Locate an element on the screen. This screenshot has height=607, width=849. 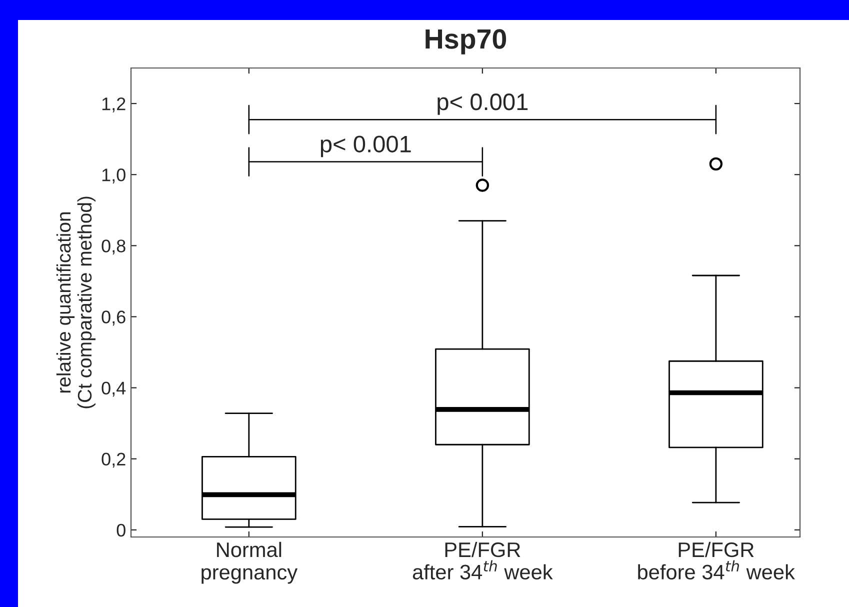
y-axis-title: relative quantification (Ct comparative method) is located at coordinates (76, 302).